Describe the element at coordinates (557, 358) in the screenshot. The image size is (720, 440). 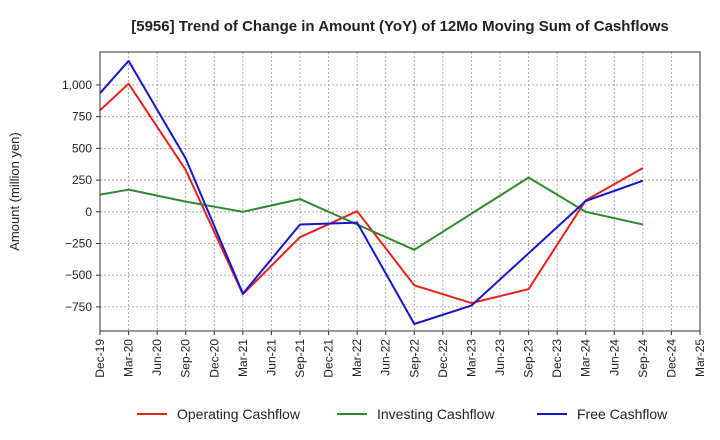
I see `x-tick-label: Dec-23` at that location.